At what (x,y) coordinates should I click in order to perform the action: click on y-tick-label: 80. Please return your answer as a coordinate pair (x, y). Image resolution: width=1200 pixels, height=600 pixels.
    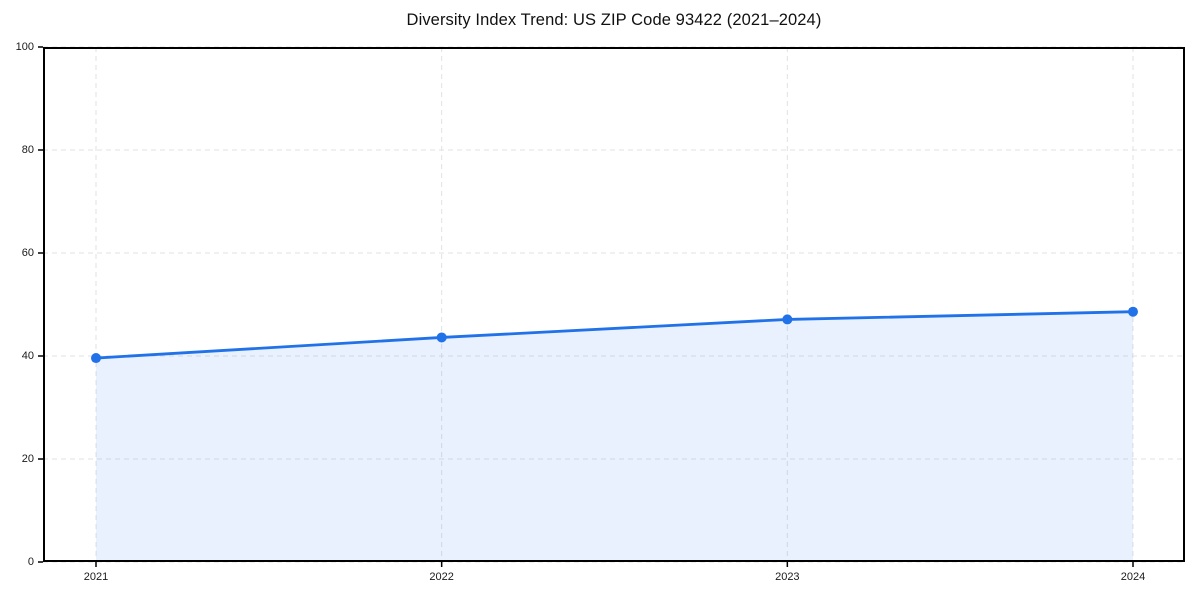
    Looking at the image, I should click on (27, 150).